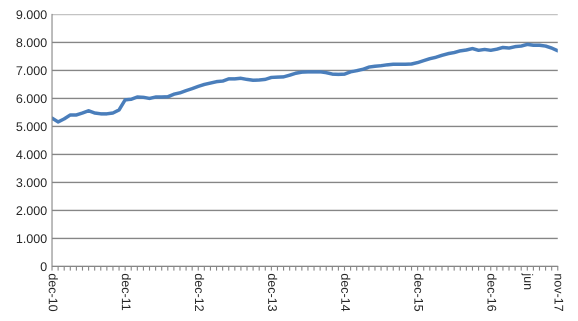 This screenshot has width=578, height=321. Describe the element at coordinates (31, 15) in the screenshot. I see `y-tick-label: 9.000` at that location.